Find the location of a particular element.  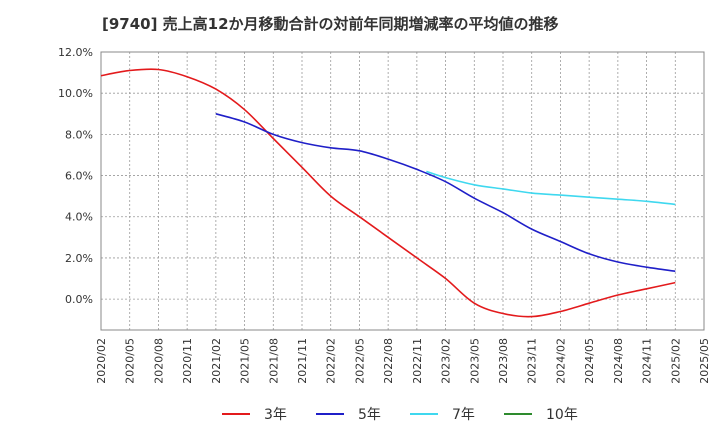

x-tick-label: 2024/08 is located at coordinates (618, 361).